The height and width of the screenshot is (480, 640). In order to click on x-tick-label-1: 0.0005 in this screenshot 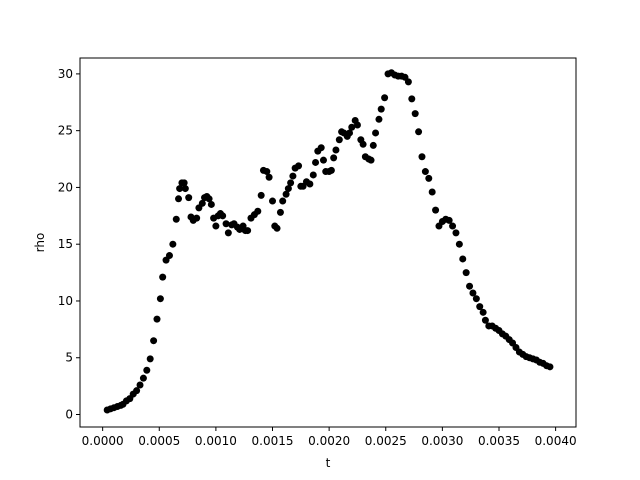, I will do `click(159, 441)`.